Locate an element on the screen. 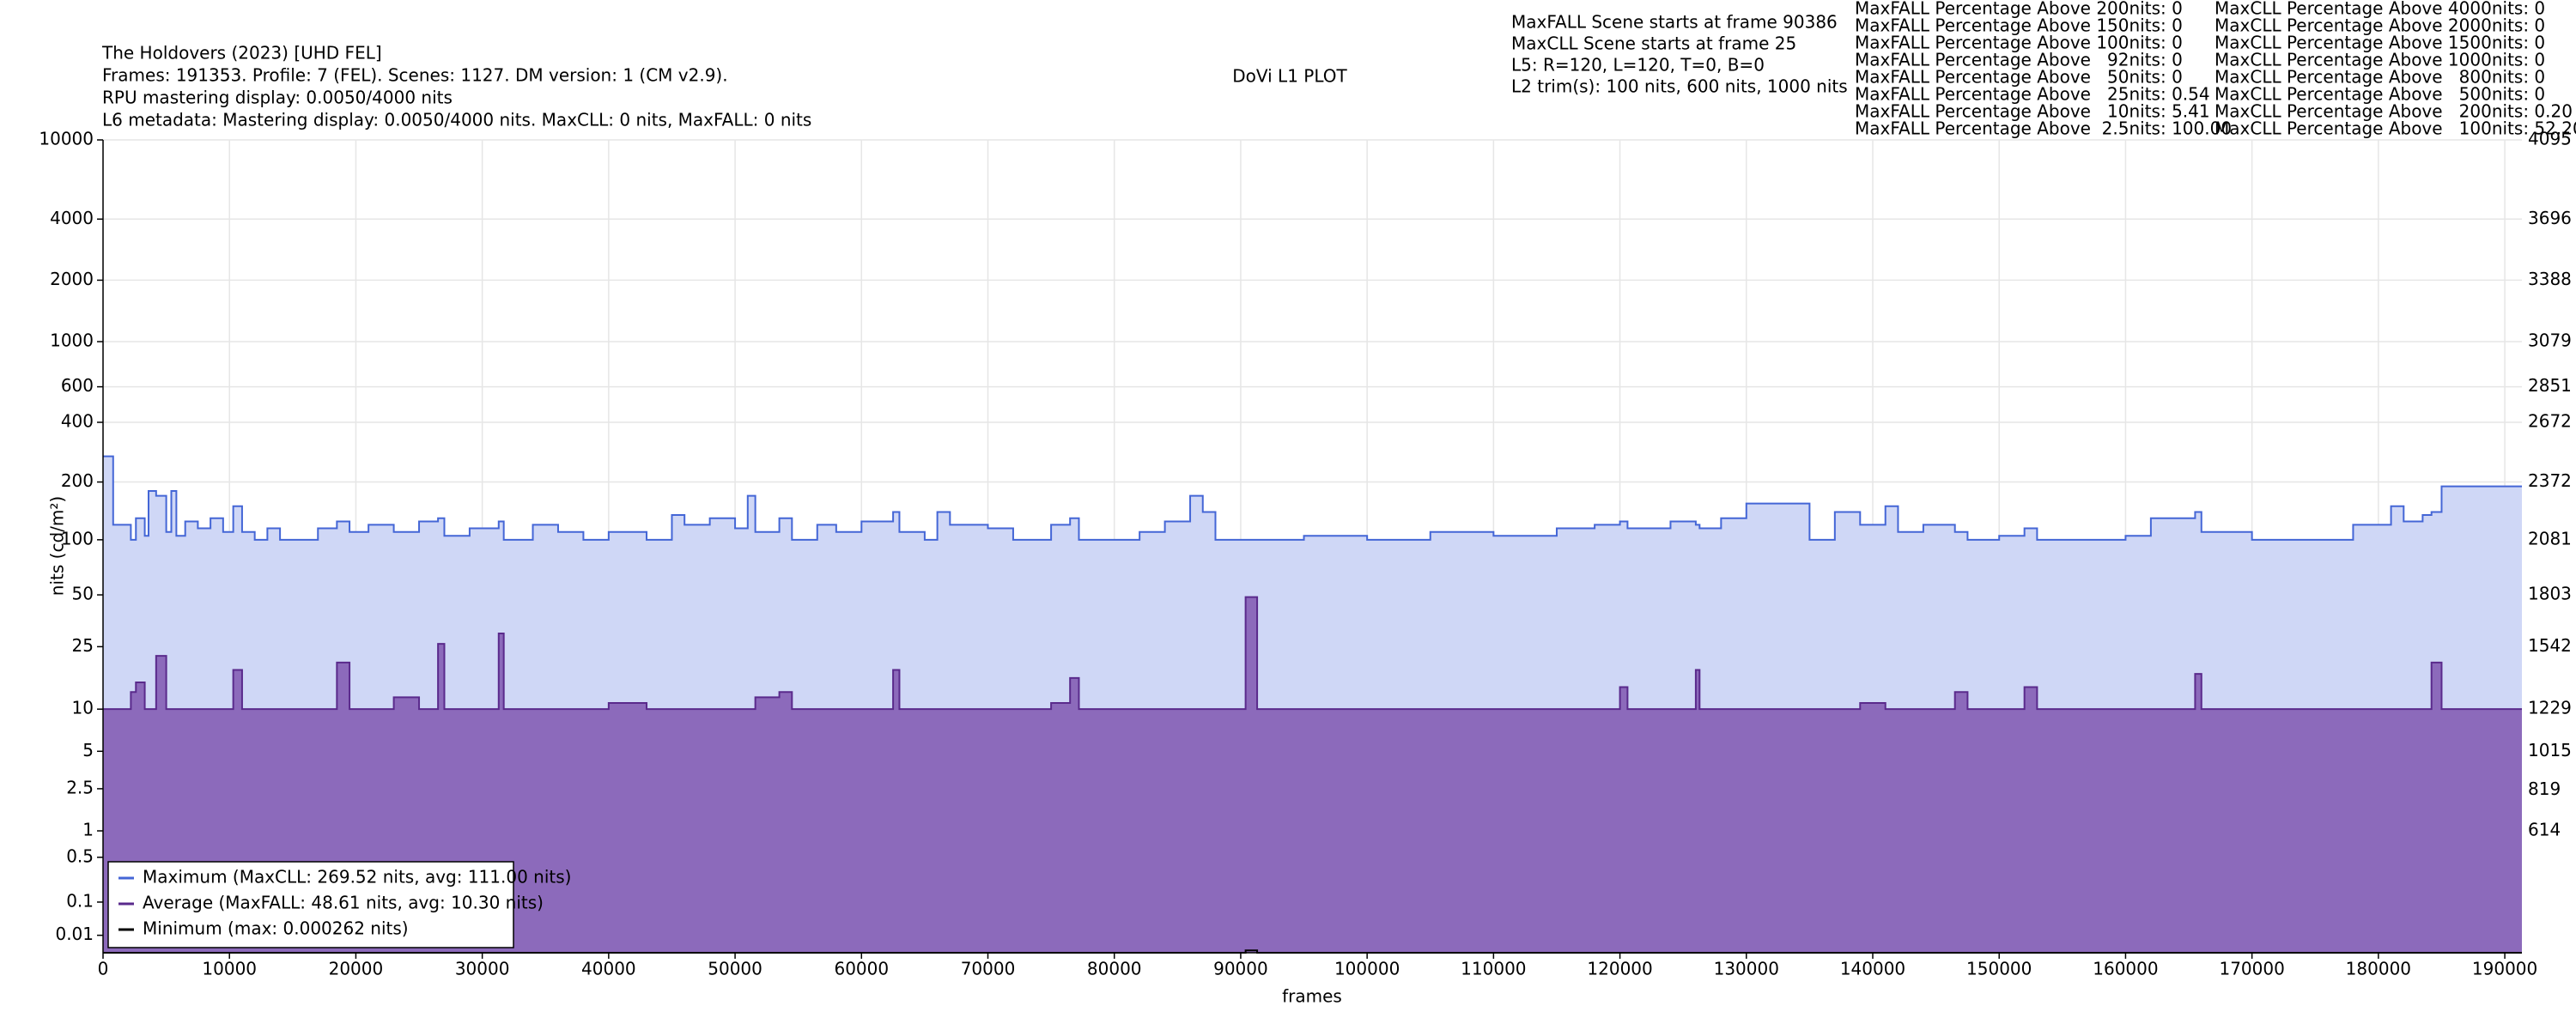 The width and height of the screenshot is (2576, 1030). y-tick-label: 1 is located at coordinates (88, 830).